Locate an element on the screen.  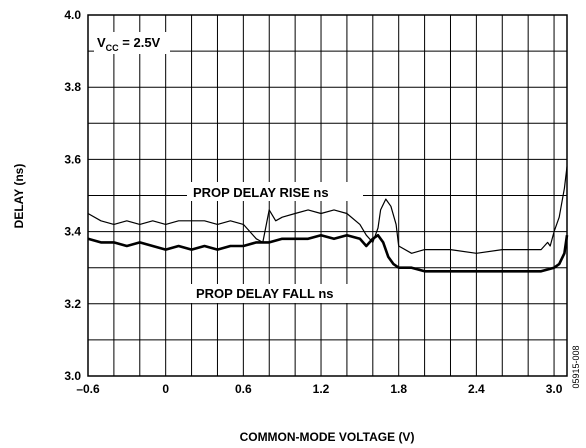
x-axis-title: COMMON-MODE VOLTAGE (V) is located at coordinates (327, 437).